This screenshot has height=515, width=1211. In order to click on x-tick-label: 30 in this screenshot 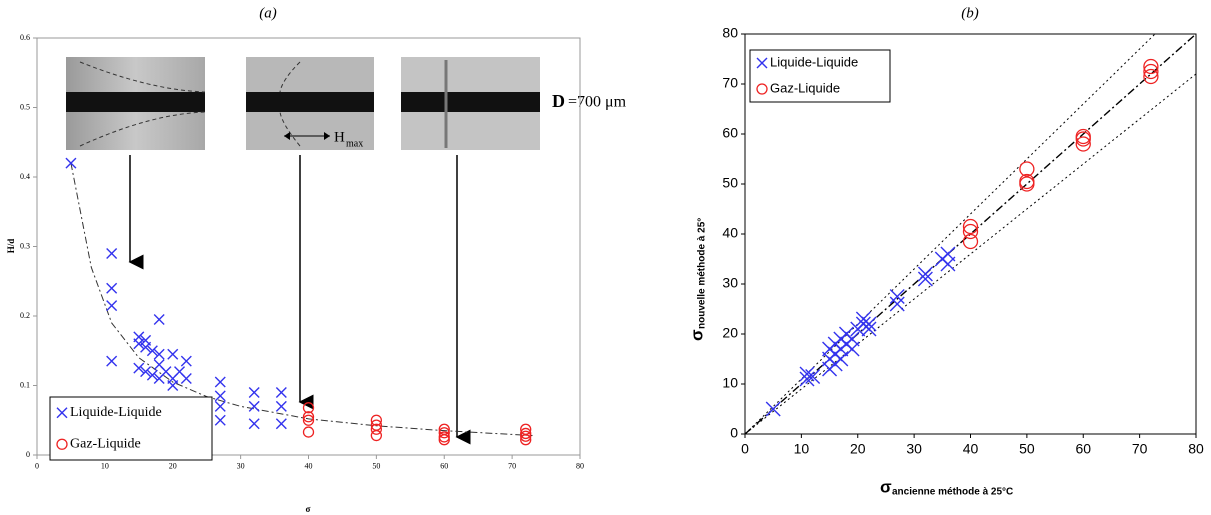, I will do `click(241, 465)`.